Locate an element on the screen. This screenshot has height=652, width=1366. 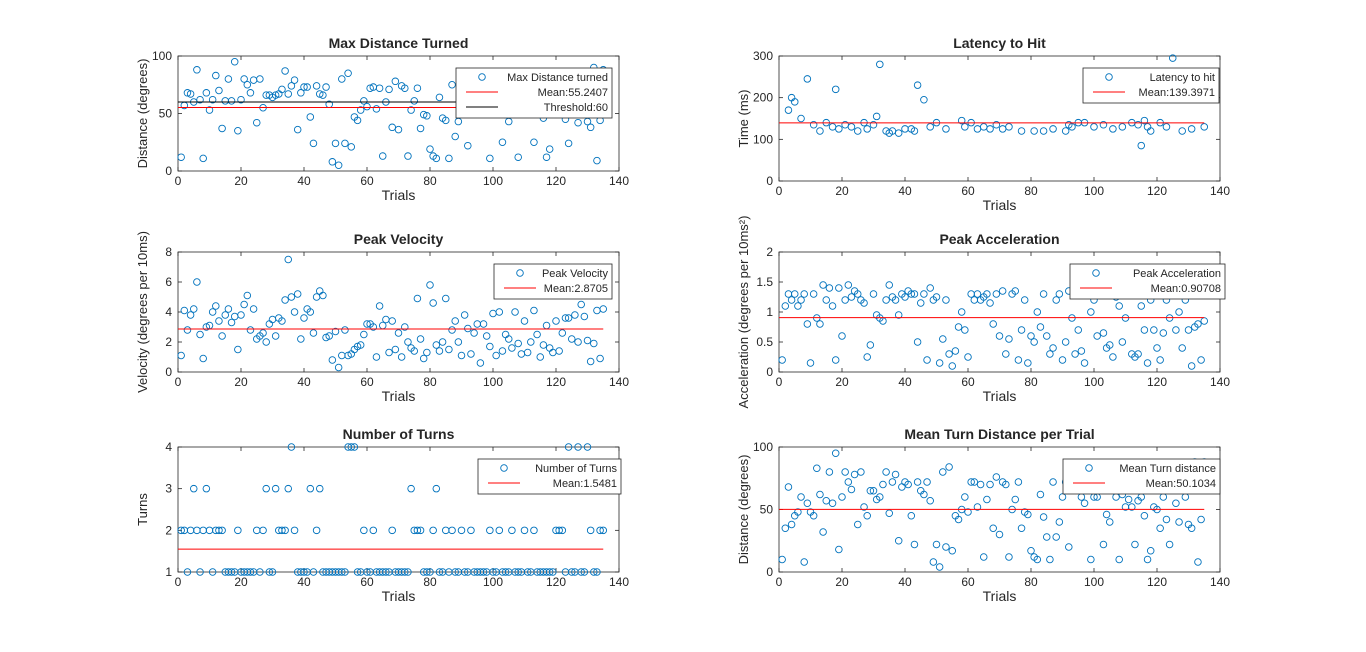
y-tick-label: 300 is located at coordinates (763, 56).